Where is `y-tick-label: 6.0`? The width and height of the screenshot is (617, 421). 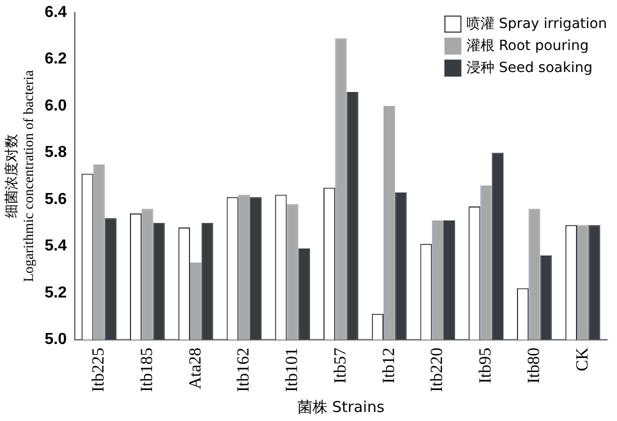
y-tick-label: 6.0 is located at coordinates (55, 105).